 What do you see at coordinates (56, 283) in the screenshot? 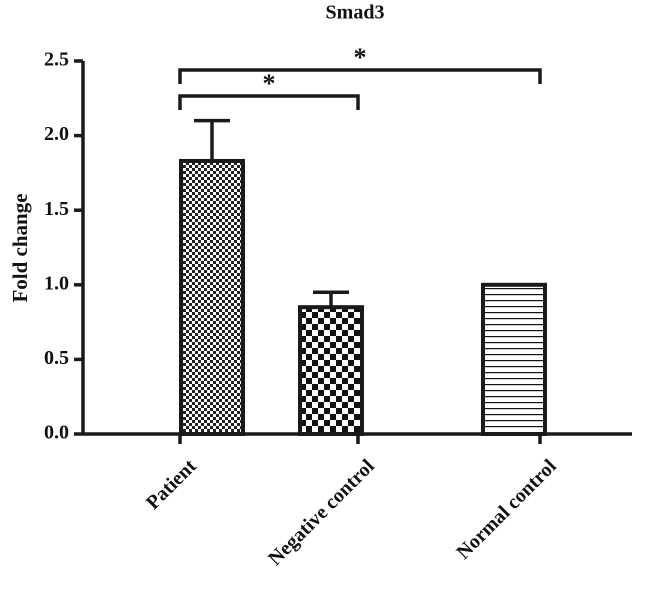
I see `y-tick-label: 1.0` at bounding box center [56, 283].